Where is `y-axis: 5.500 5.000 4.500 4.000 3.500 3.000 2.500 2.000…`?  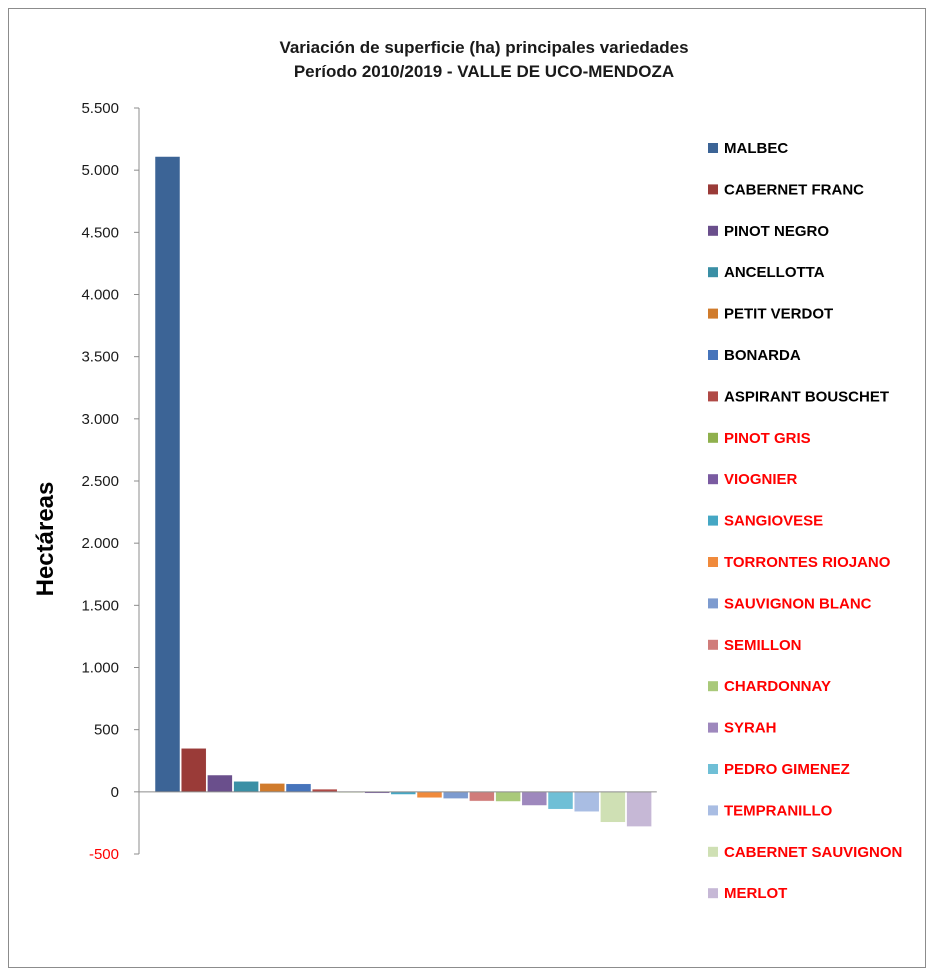
y-axis: 5.500 5.000 4.500 4.000 3.500 3.000 2.500 2.000… is located at coordinates (110, 481).